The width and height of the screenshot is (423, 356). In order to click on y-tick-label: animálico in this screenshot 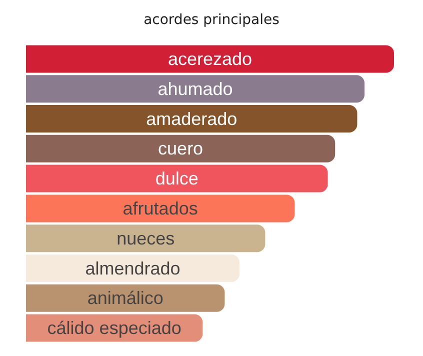, I will do `click(125, 298)`.